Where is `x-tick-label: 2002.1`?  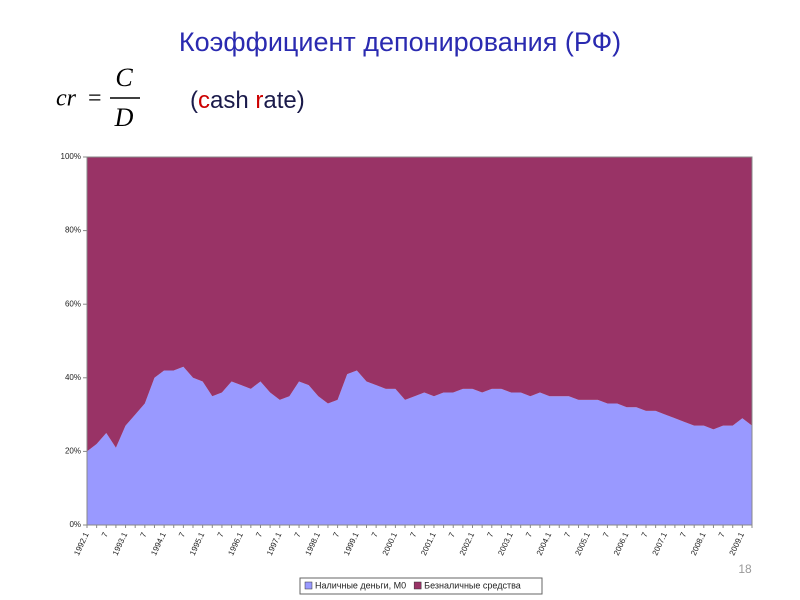 x-tick-label: 2002.1 is located at coordinates (467, 543).